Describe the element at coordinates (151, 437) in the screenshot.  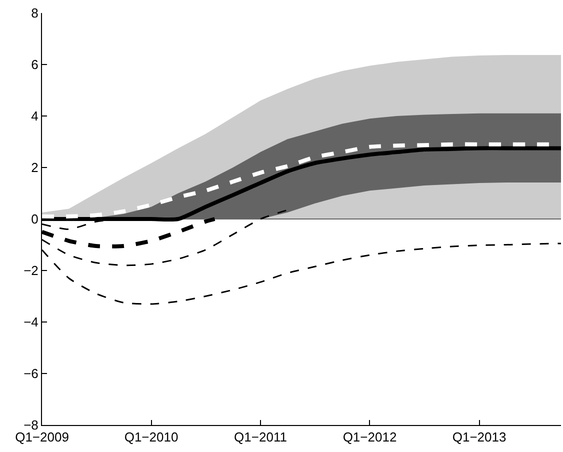
I see `x-tick-label: Q1−2010` at that location.